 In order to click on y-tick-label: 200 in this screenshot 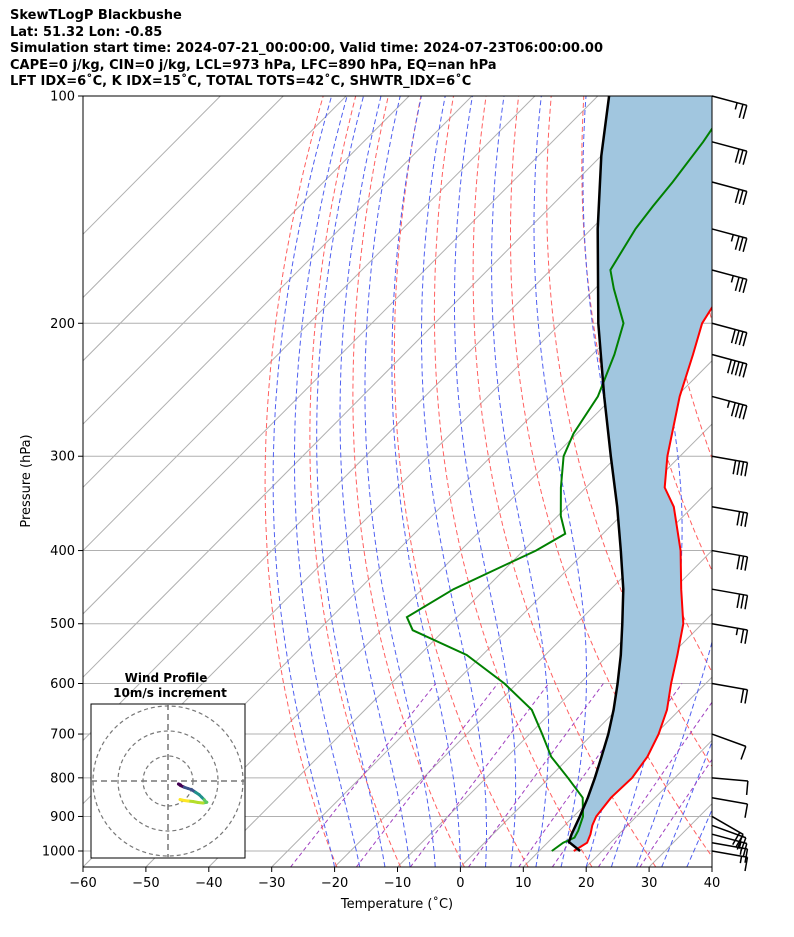, I will do `click(62, 324)`.